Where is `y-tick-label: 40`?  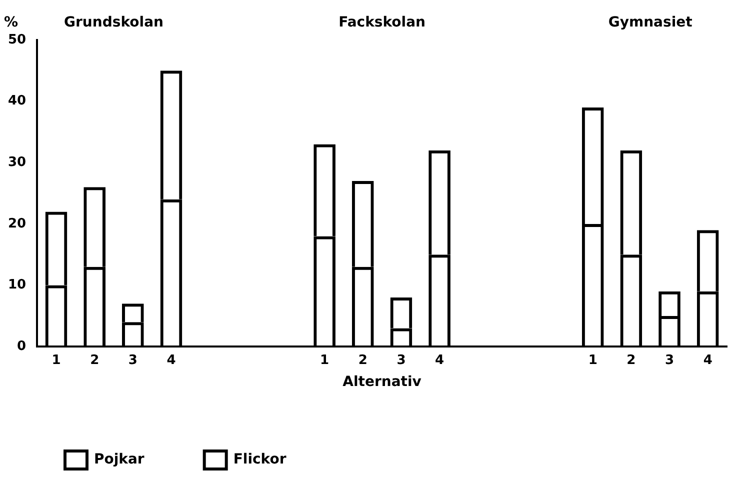 y-tick-label: 40 is located at coordinates (17, 101).